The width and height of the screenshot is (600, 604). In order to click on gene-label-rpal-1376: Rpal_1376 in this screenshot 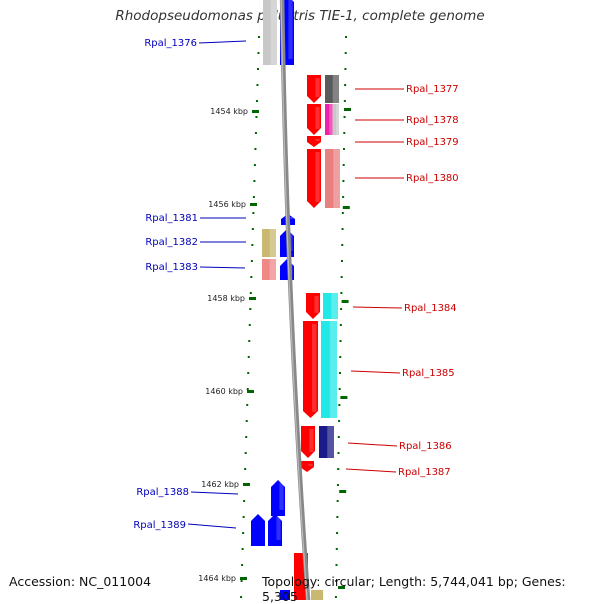, I will do `click(170, 43)`.